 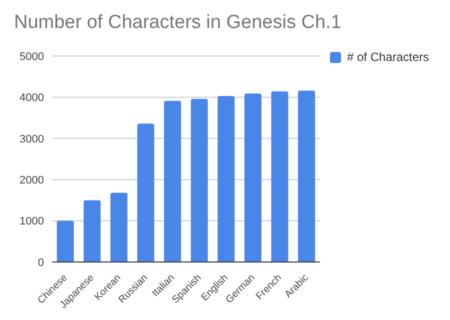 What do you see at coordinates (32, 139) in the screenshot?
I see `y-tick-label: 3000` at bounding box center [32, 139].